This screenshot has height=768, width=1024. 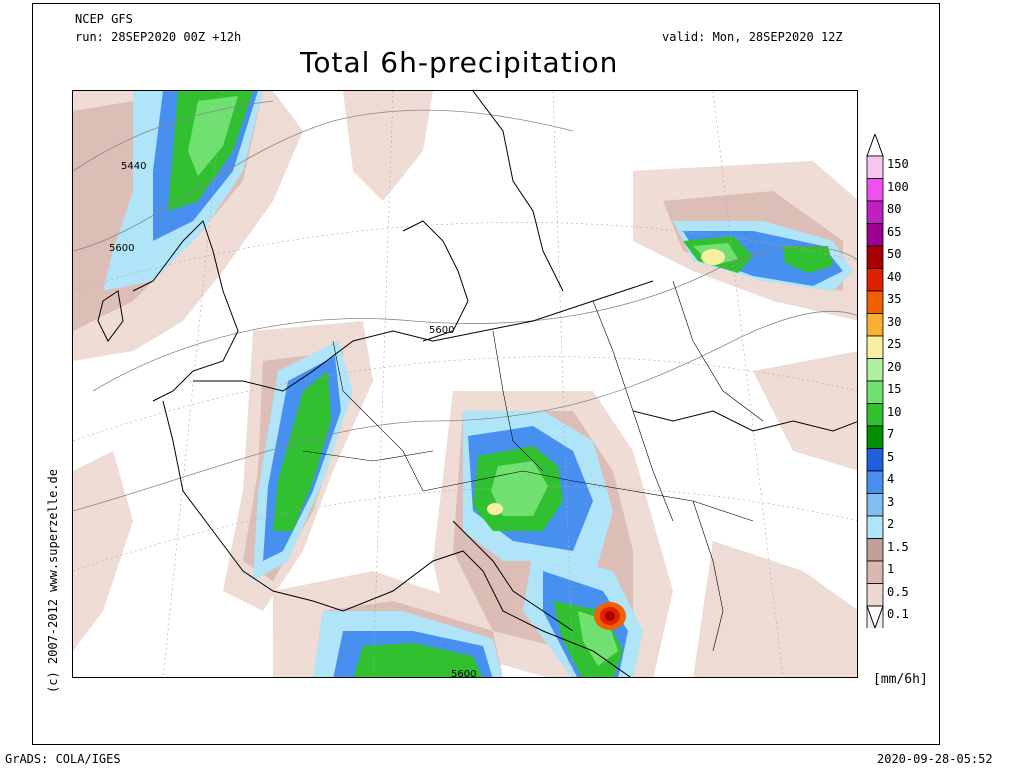 I want to click on precip-layer-red, so click(x=610, y=616).